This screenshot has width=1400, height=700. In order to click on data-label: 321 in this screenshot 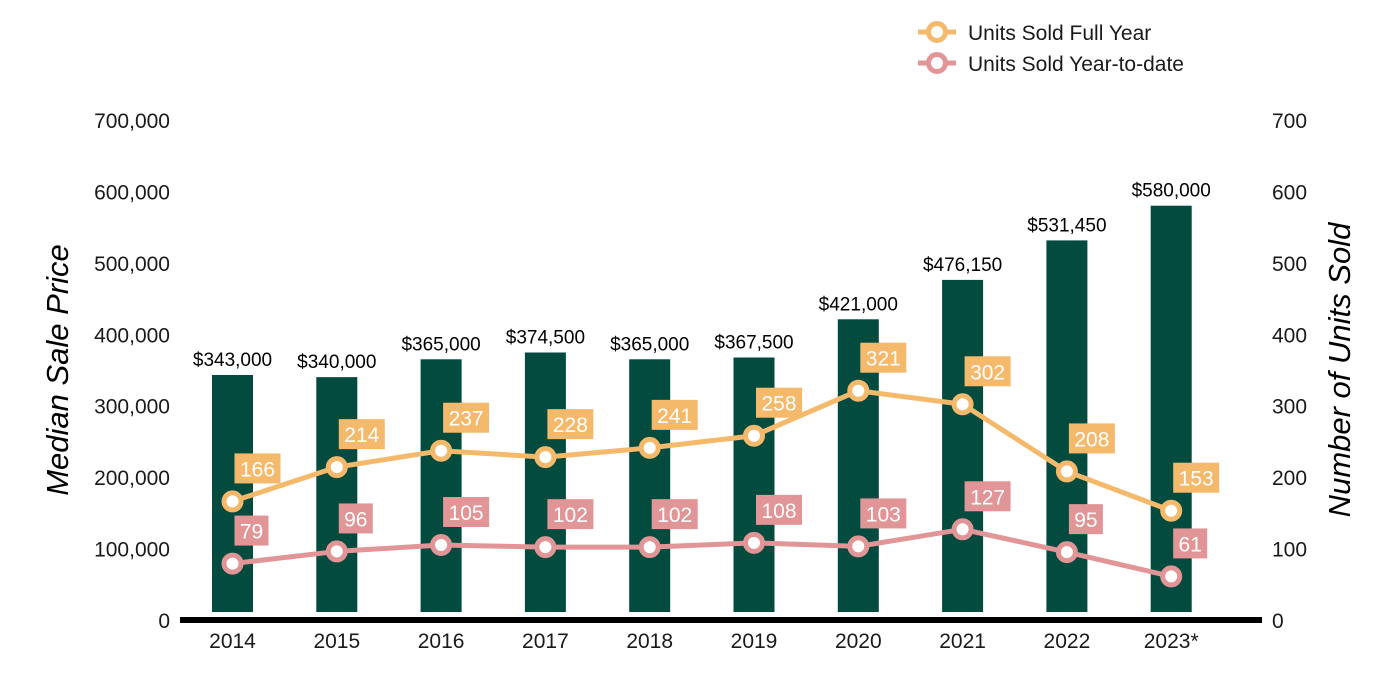, I will do `click(883, 359)`.